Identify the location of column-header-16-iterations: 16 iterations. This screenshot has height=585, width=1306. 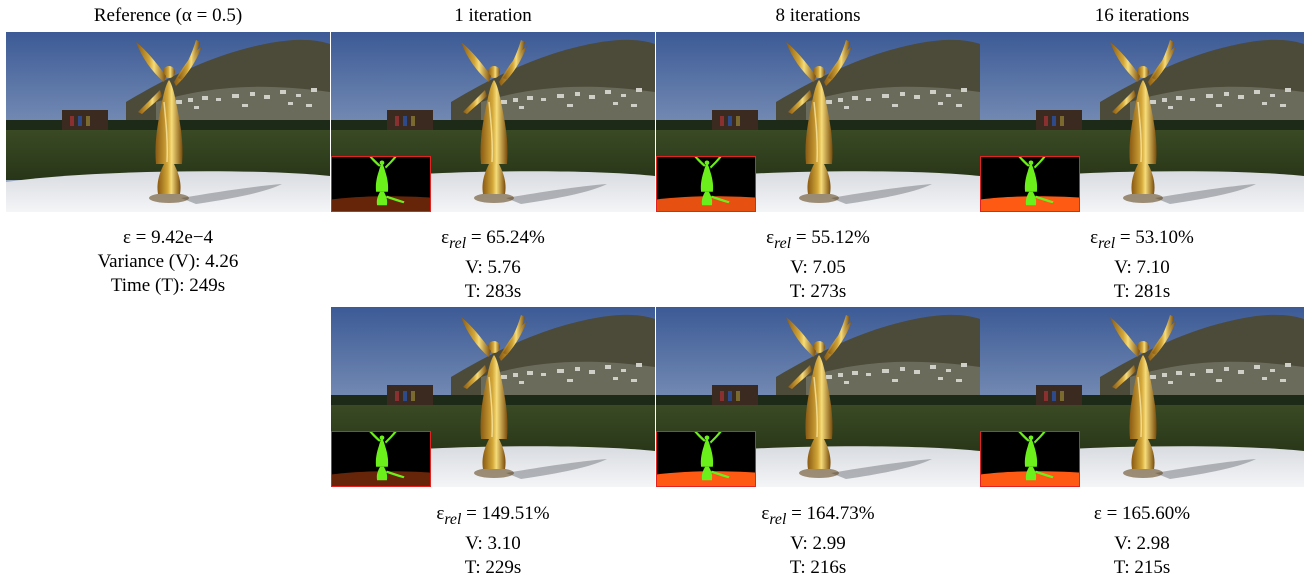
(1142, 15).